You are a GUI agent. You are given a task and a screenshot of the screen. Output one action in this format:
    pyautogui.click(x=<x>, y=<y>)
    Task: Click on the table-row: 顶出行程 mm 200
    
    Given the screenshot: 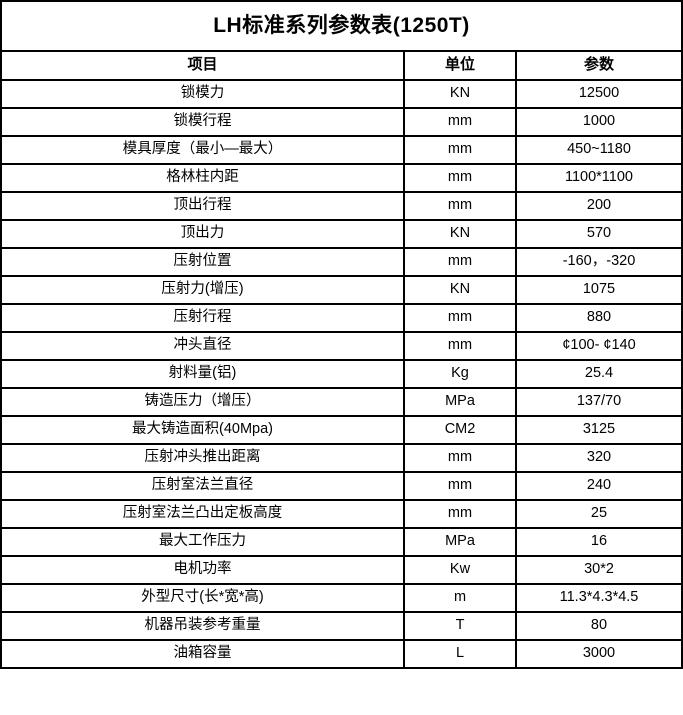 What is the action you would take?
    pyautogui.click(x=341, y=206)
    